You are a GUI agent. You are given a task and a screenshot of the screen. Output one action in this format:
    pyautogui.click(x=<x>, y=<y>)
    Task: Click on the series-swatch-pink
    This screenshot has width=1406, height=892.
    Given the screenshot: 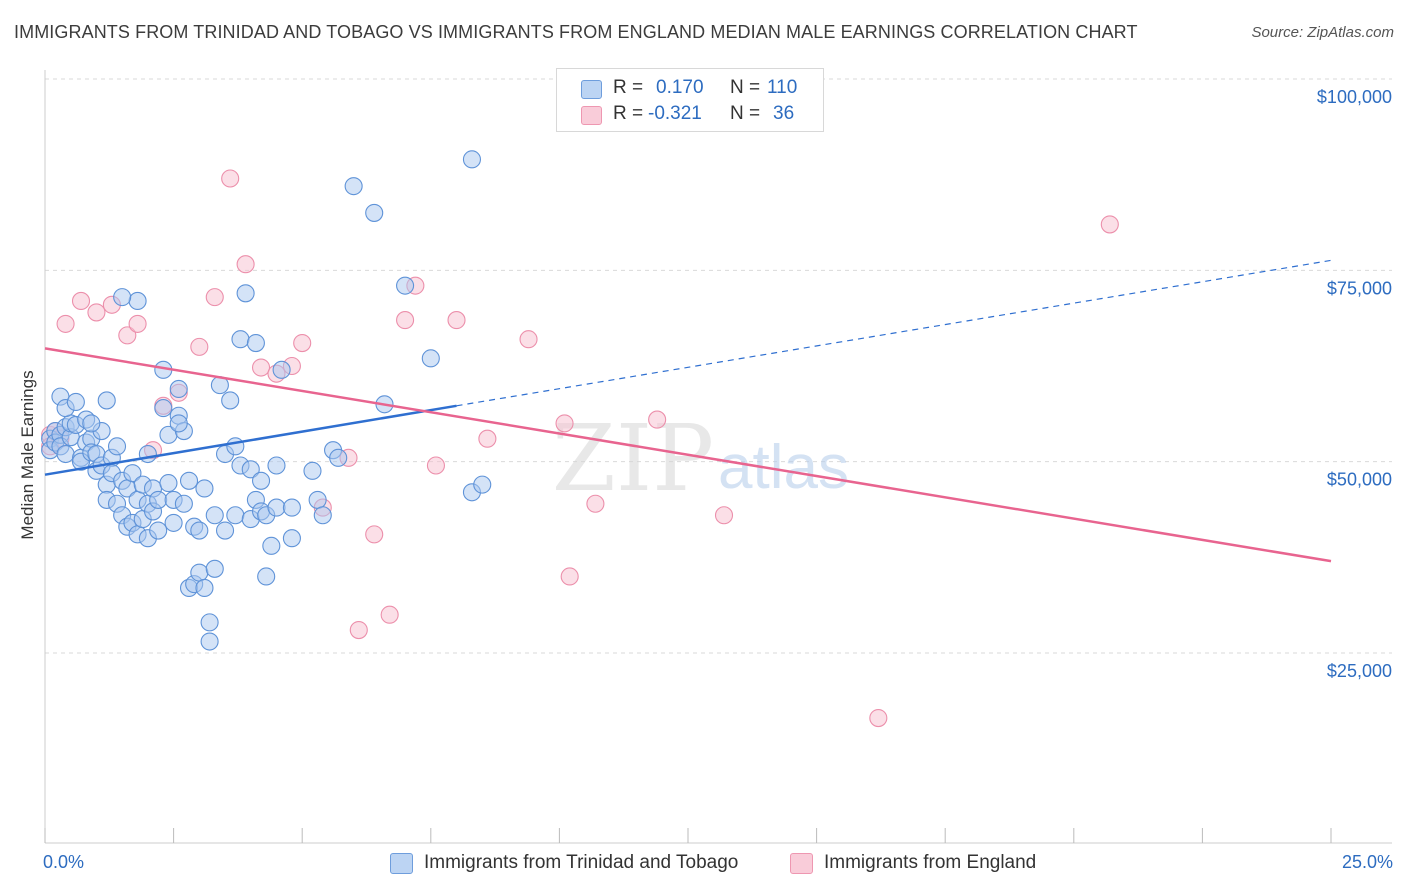 What is the action you would take?
    pyautogui.click(x=801, y=863)
    